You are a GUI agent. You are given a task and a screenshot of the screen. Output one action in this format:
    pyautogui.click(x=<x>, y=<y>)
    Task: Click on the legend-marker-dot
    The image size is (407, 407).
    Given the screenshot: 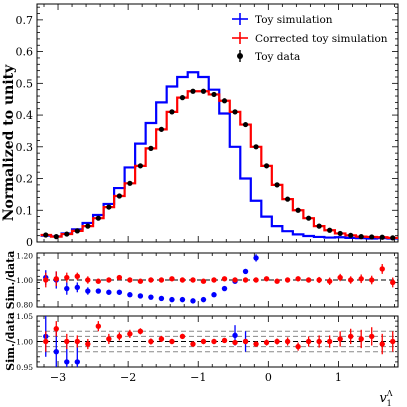 What is the action you would take?
    pyautogui.click(x=240, y=56)
    